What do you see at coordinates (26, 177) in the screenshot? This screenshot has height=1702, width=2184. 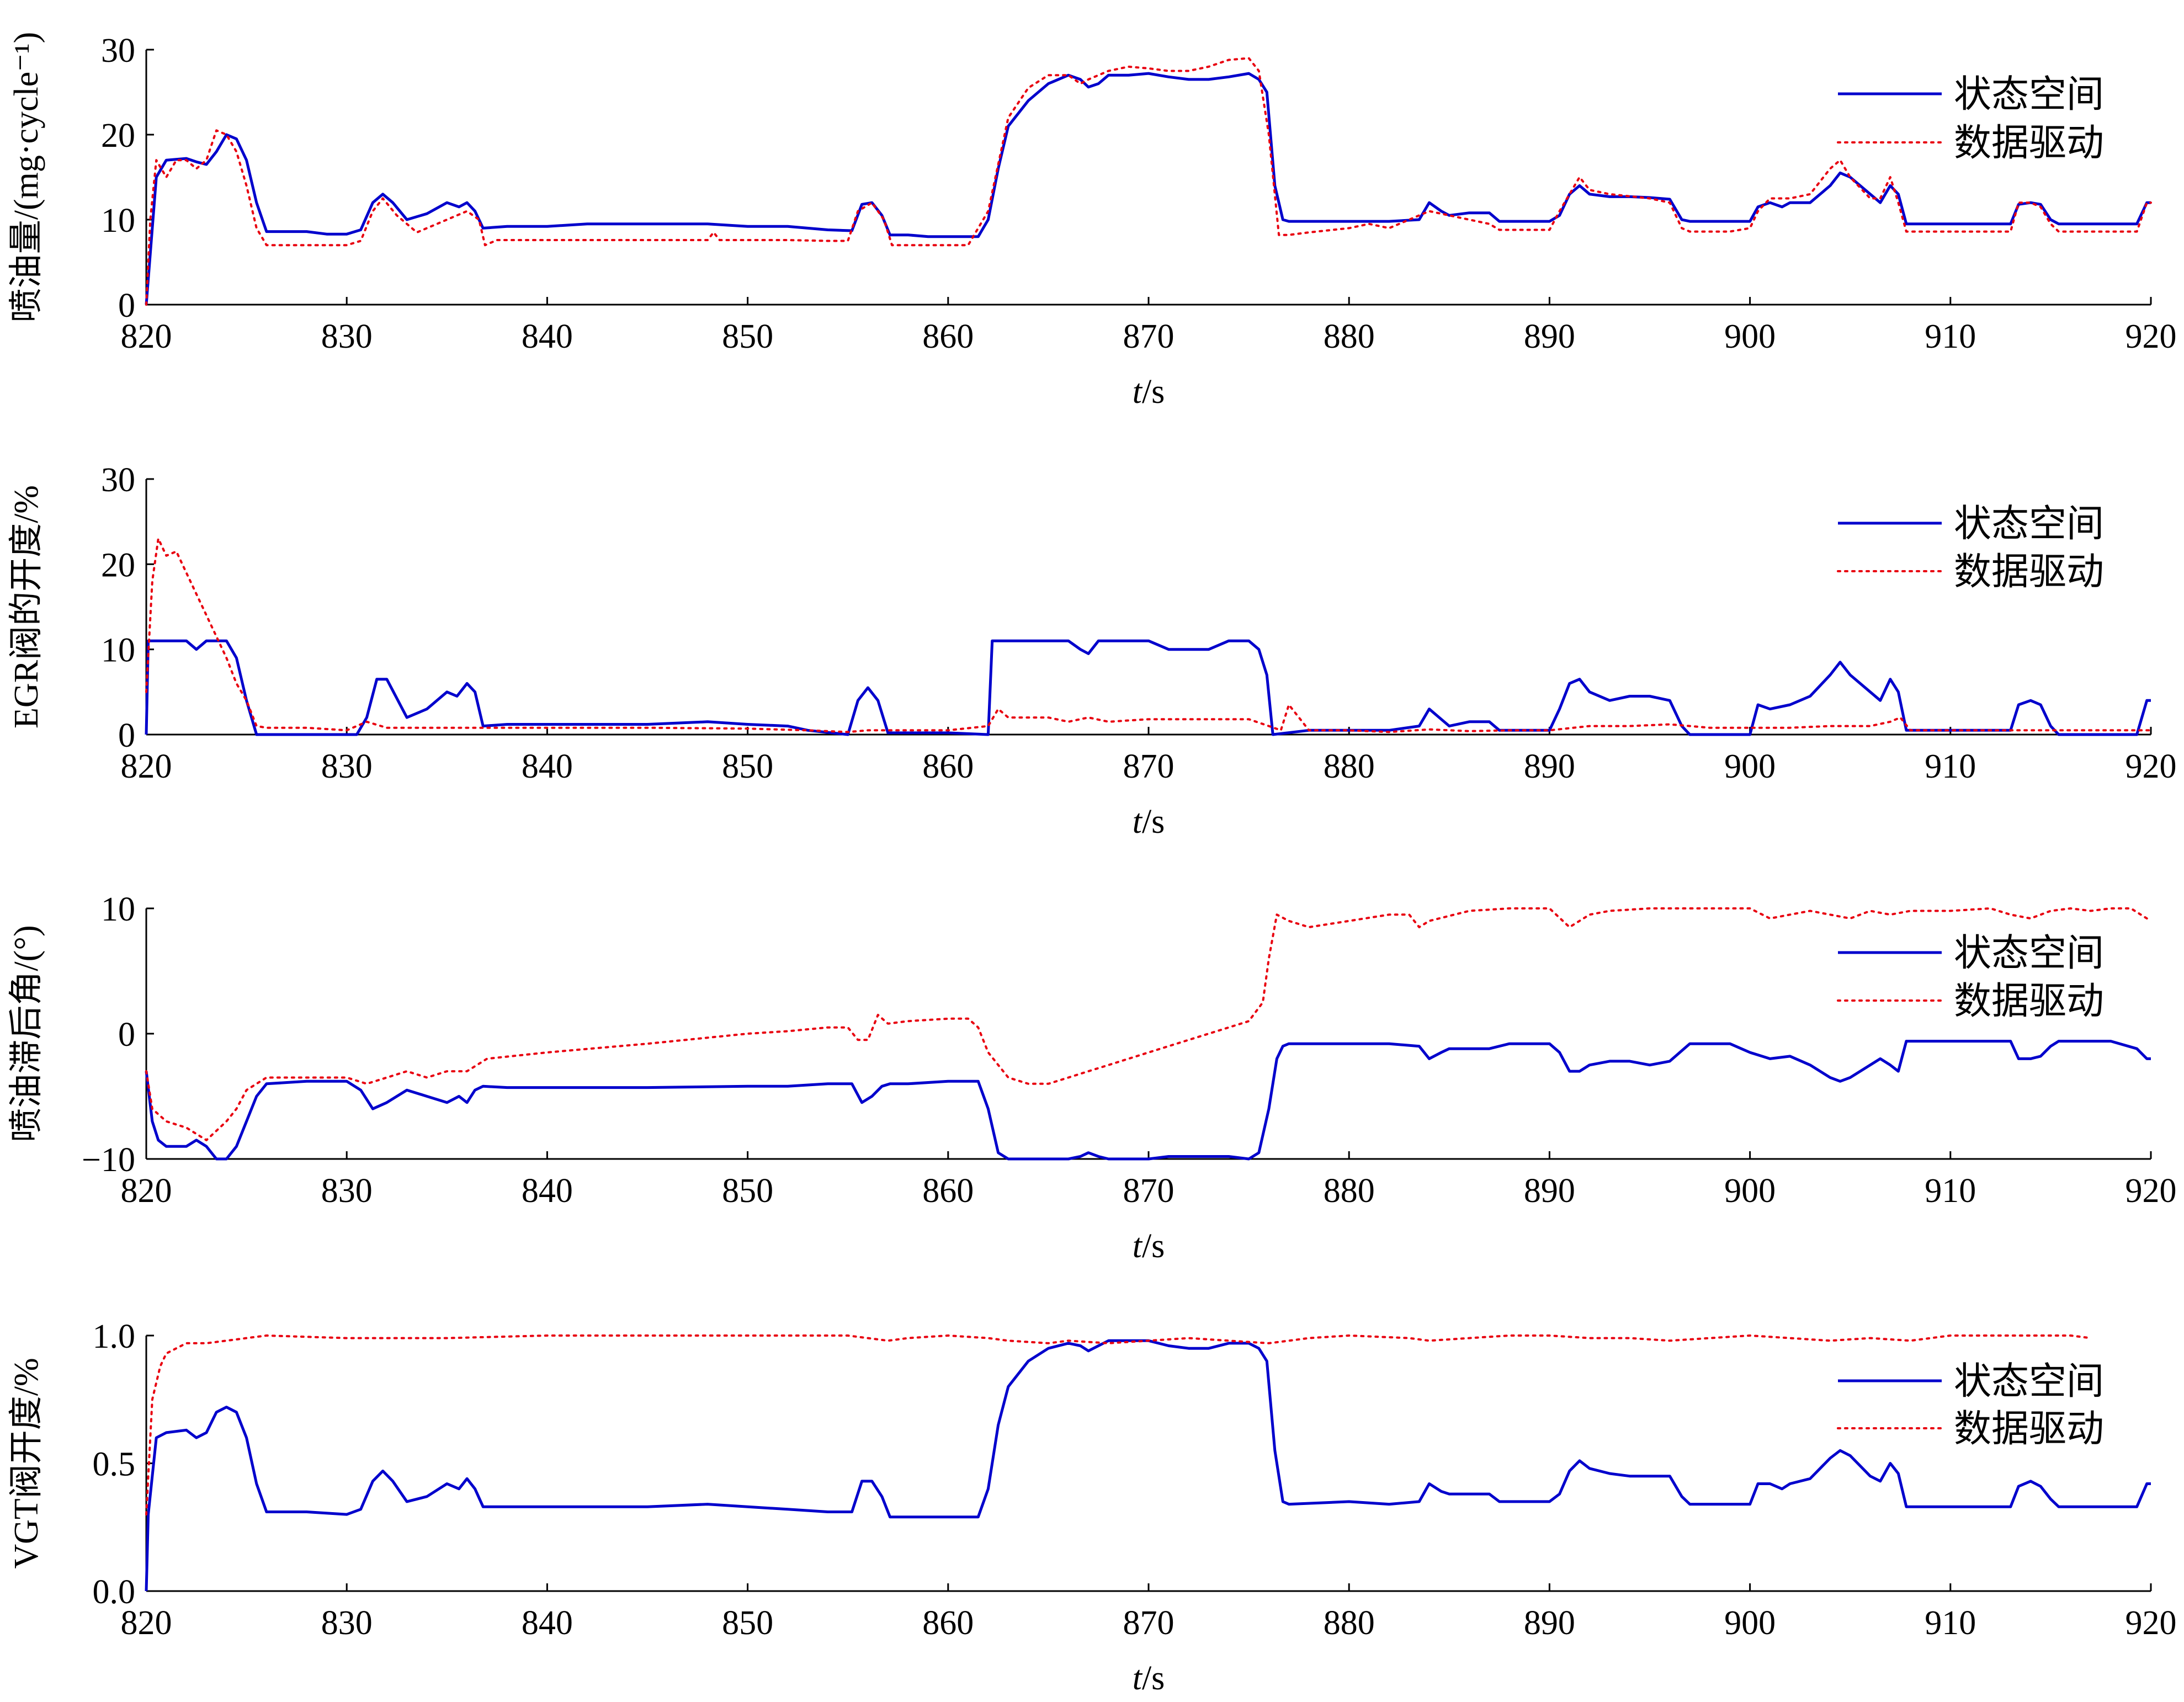 I see `y-axis-label: 喷油量/(mg·cycle⁻¹)` at bounding box center [26, 177].